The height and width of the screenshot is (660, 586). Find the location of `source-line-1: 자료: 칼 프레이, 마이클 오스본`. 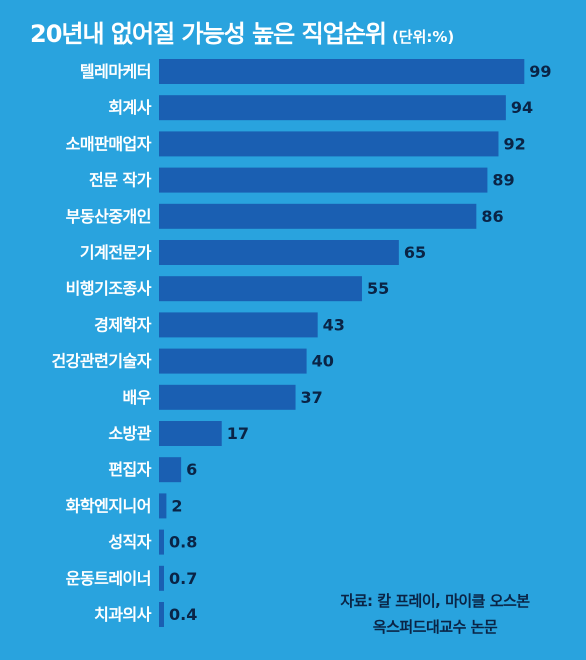

source-line-1: 자료: 칼 프레이, 마이클 오스본 is located at coordinates (435, 601).